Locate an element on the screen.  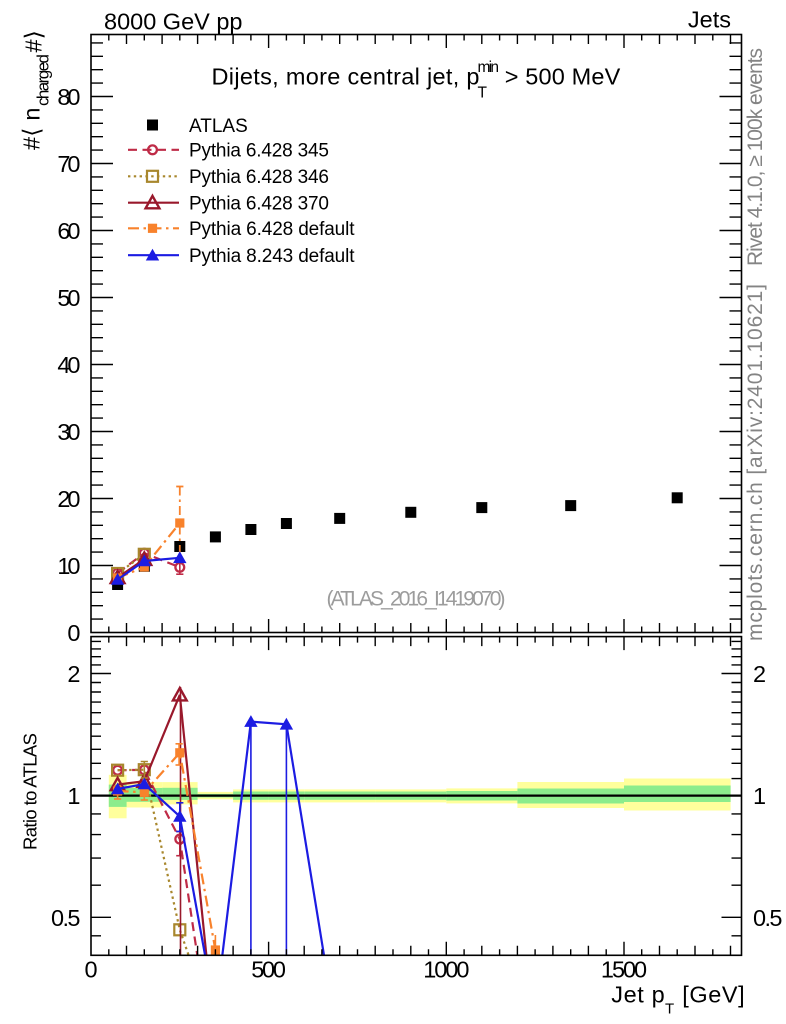
svg-text: 1500 is located at coordinates (624, 970).